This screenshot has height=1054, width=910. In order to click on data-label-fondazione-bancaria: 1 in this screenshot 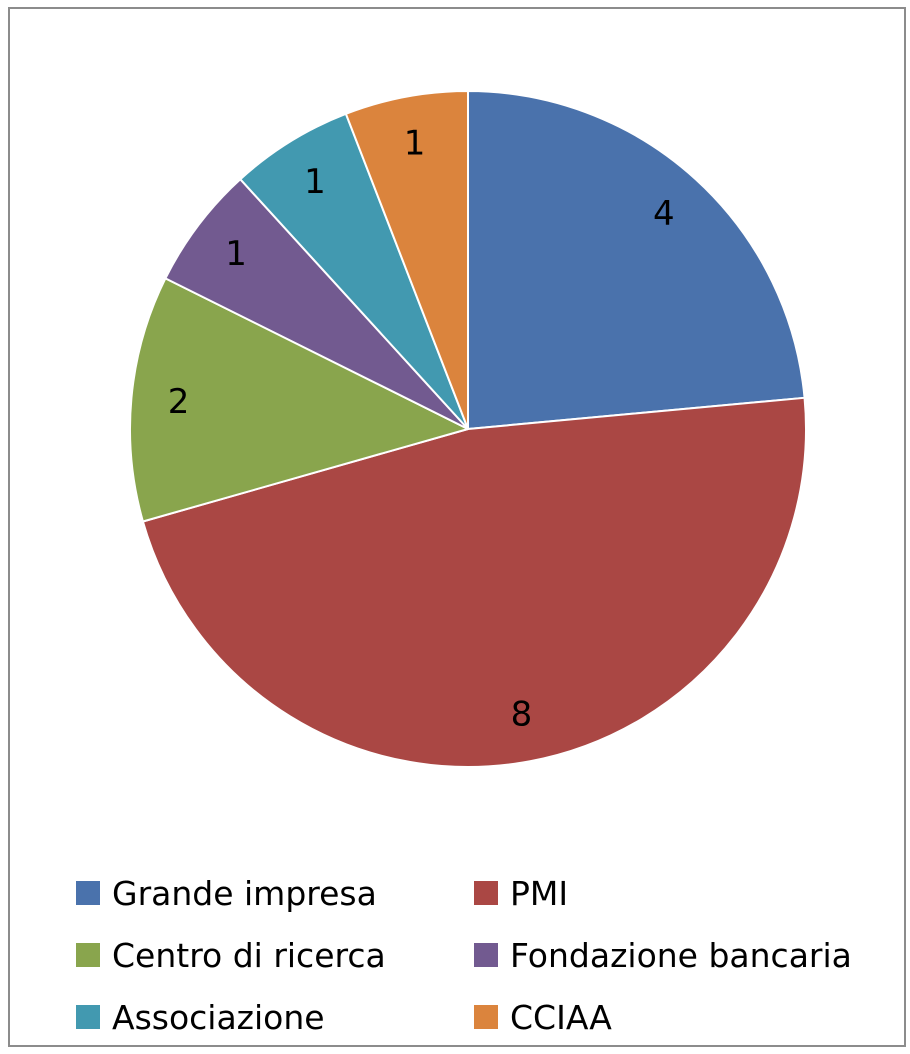, I will do `click(236, 254)`.